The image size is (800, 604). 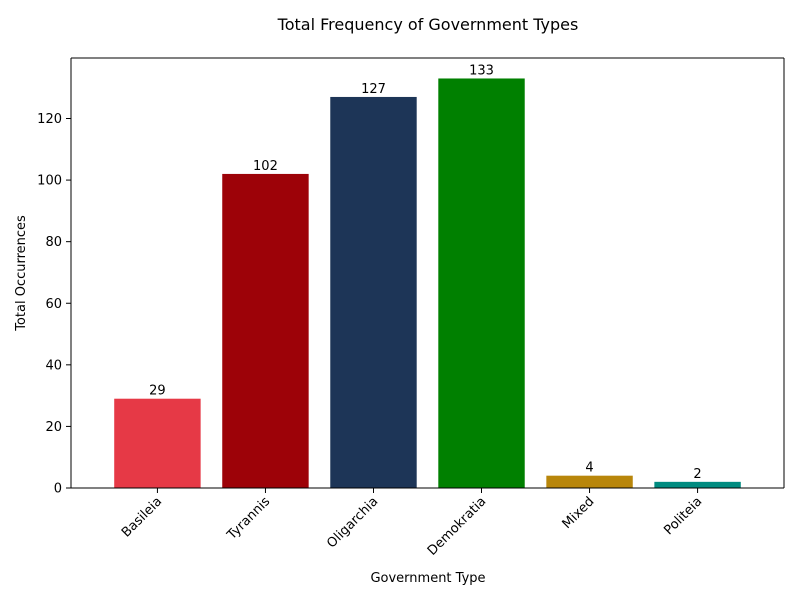 I want to click on bar-oligarchia, so click(x=373, y=292).